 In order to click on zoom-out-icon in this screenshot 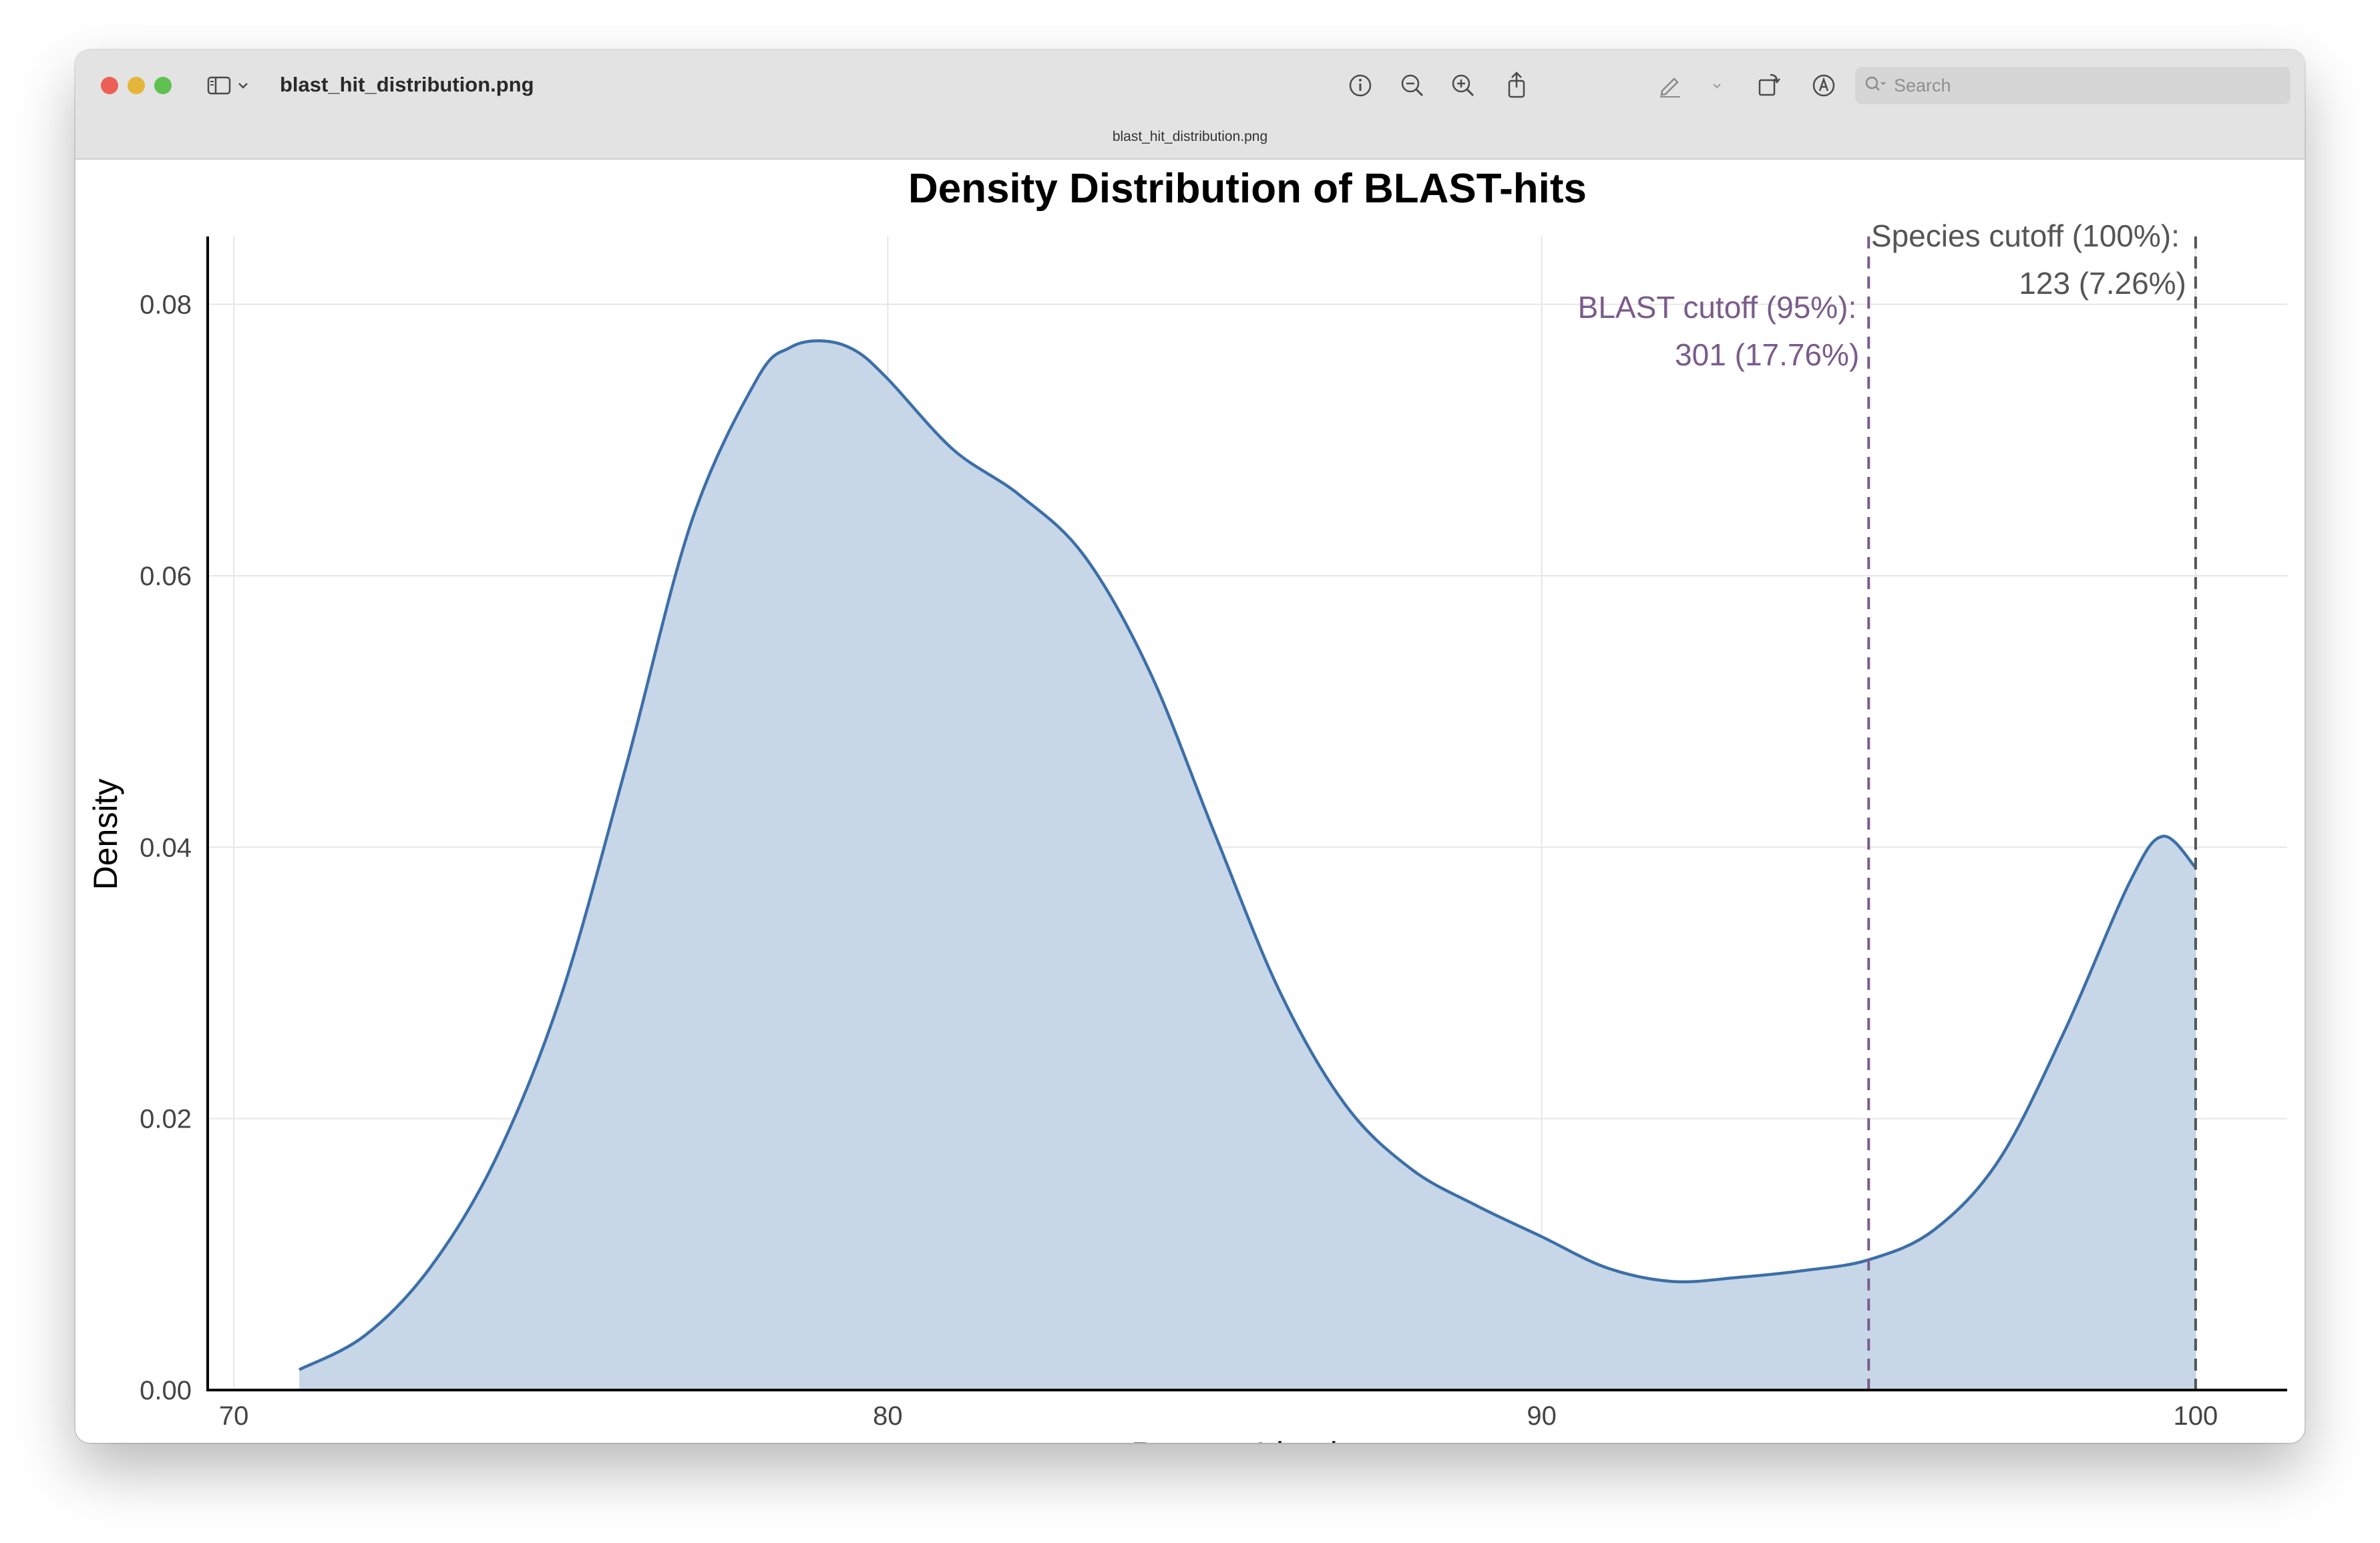, I will do `click(1412, 86)`.